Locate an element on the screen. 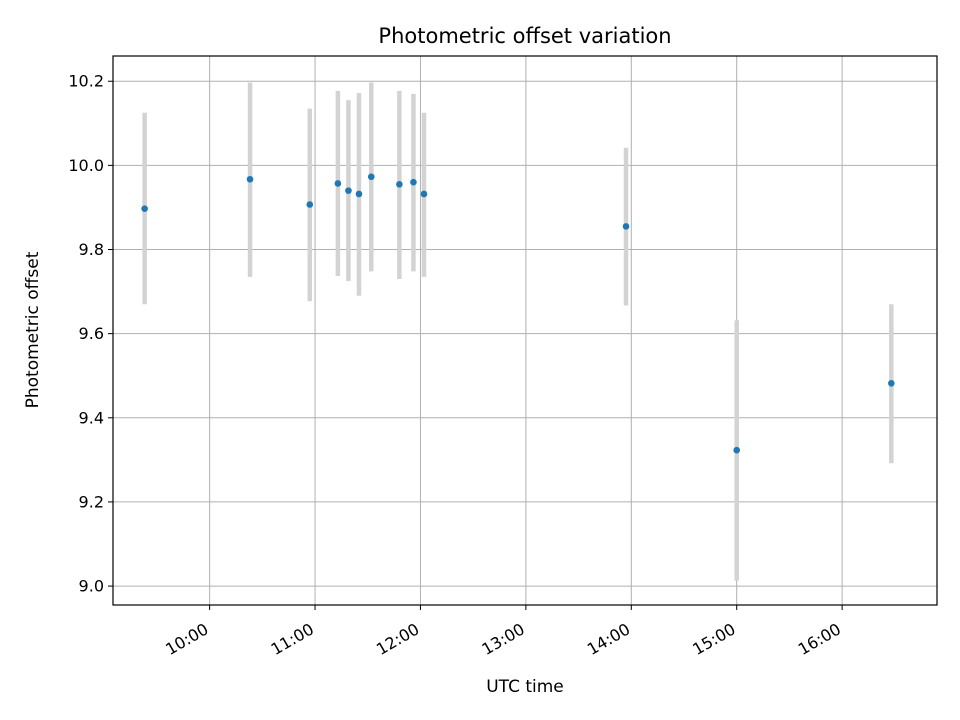 This screenshot has height=720, width=960. y-tick-label: 9.2 is located at coordinates (91, 501).